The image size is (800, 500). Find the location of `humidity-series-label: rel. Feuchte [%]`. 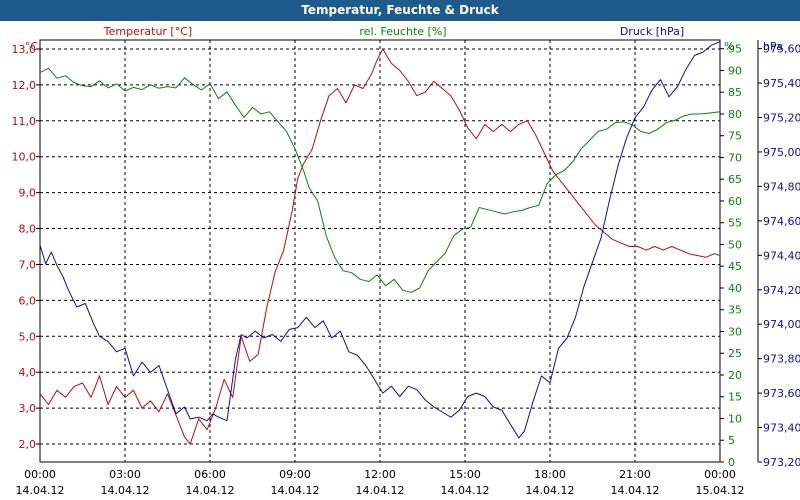

humidity-series-label: rel. Feuchte [%] is located at coordinates (402, 31).